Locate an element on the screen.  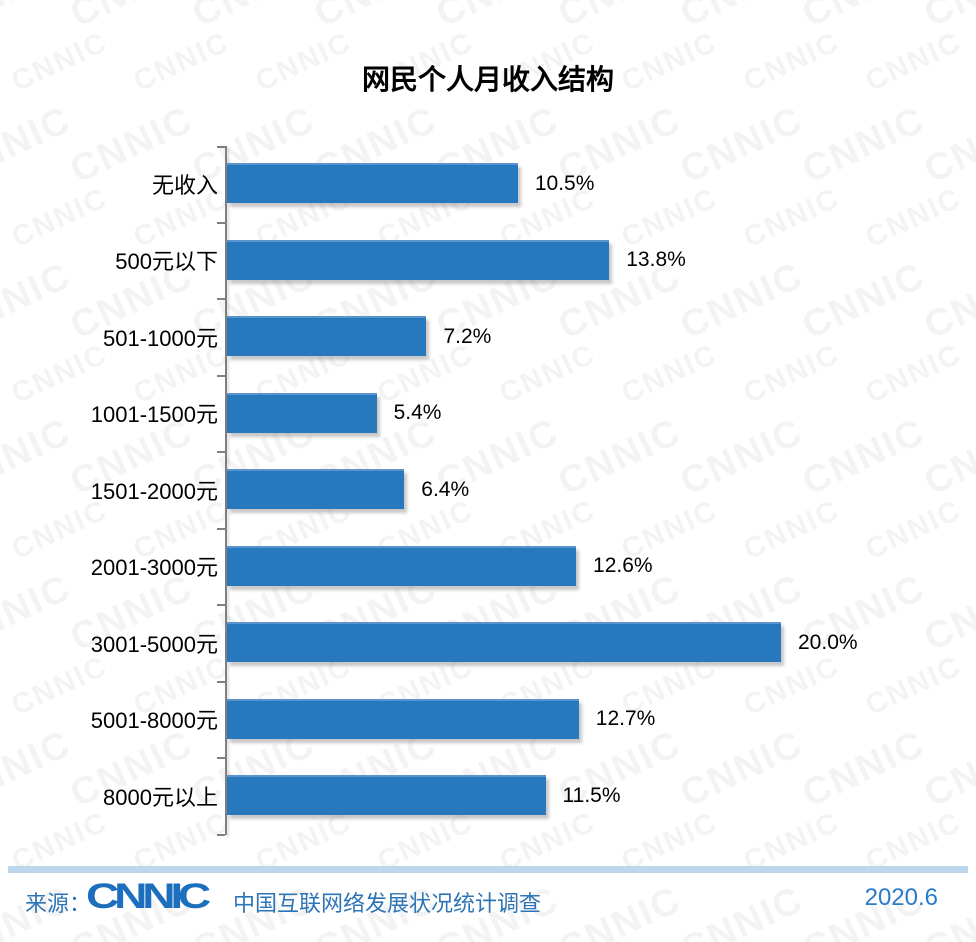
chart-row: 501-1000元 7.2% is located at coordinates (488, 337).